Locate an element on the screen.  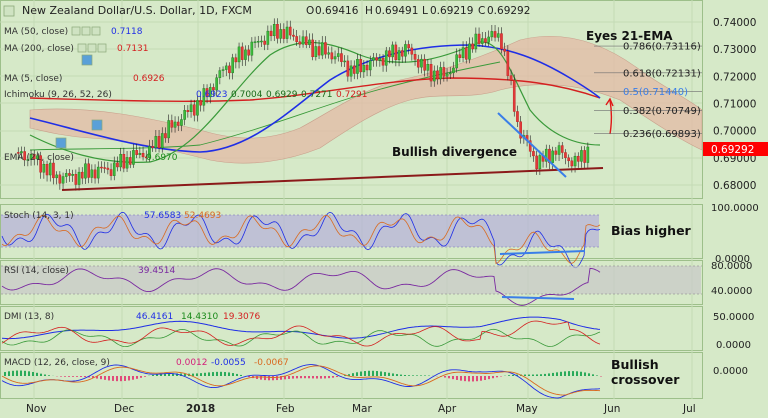
macd-histogram is located at coordinates (303, 376).